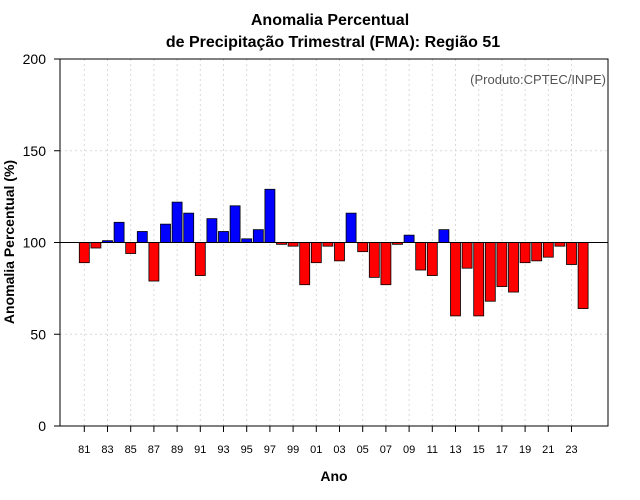 Image resolution: width=640 pixels, height=500 pixels. What do you see at coordinates (9, 242) in the screenshot?
I see `y-axis-label: Anomalia Percentual (%)` at bounding box center [9, 242].